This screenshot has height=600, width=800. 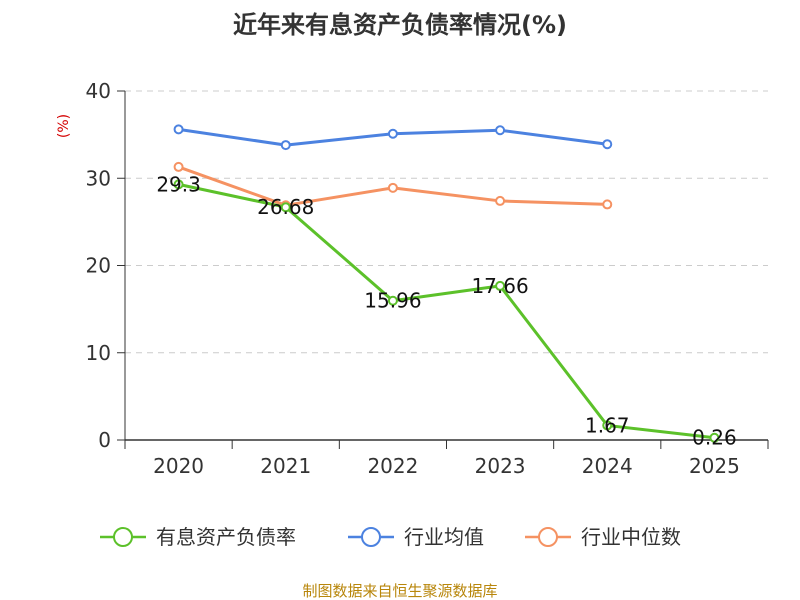 What do you see at coordinates (444, 537) in the screenshot?
I see `legend-label: 行业均值` at bounding box center [444, 537].